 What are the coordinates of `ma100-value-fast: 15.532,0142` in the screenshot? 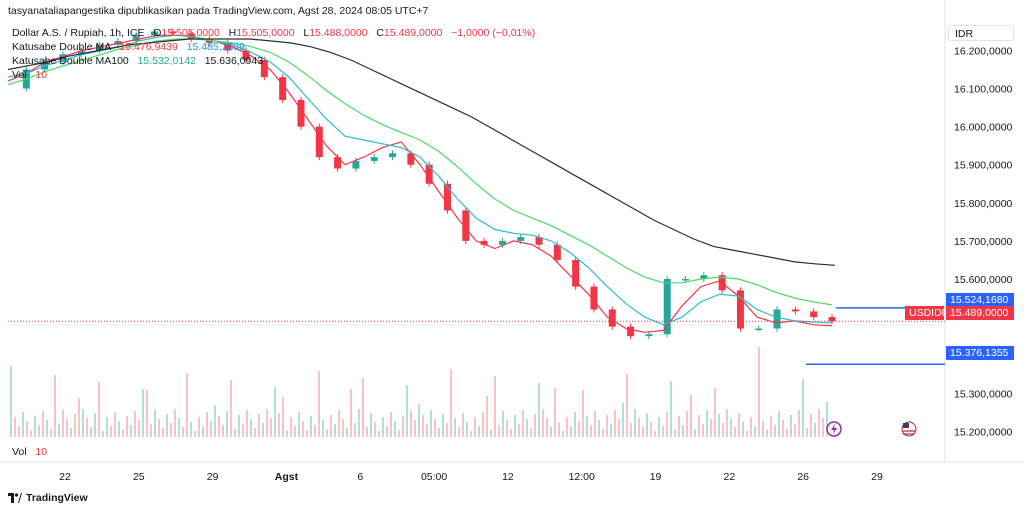 It's located at (166, 61).